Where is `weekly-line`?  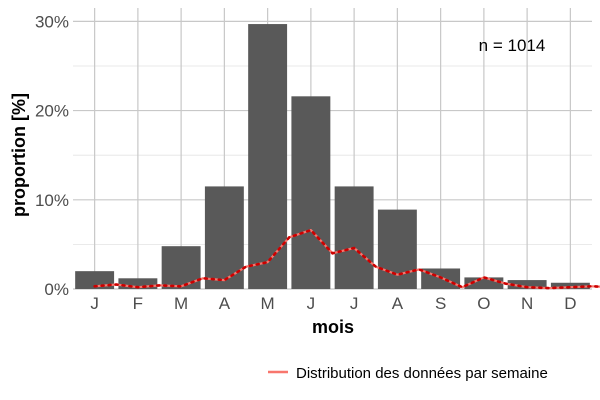
weekly-line is located at coordinates (346, 259).